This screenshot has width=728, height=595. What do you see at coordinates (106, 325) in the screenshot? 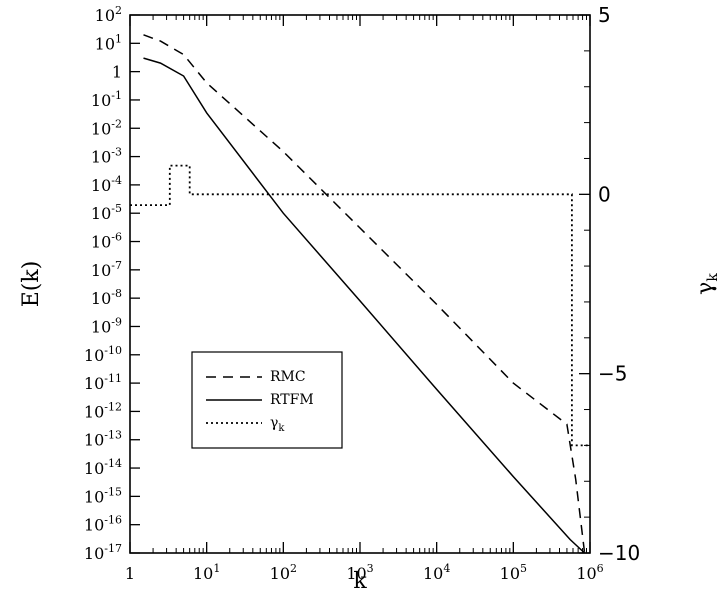
I see `y-tick-label: 10⁻⁹` at bounding box center [106, 325].